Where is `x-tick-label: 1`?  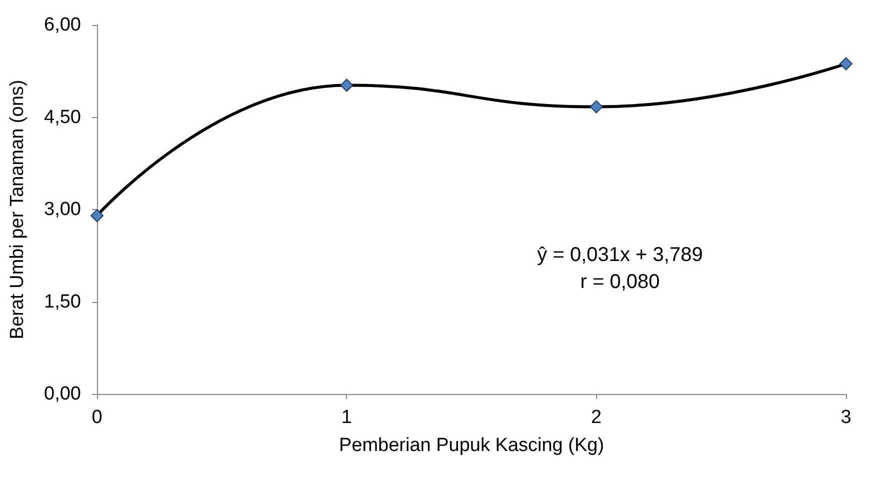 x-tick-label: 1 is located at coordinates (346, 417).